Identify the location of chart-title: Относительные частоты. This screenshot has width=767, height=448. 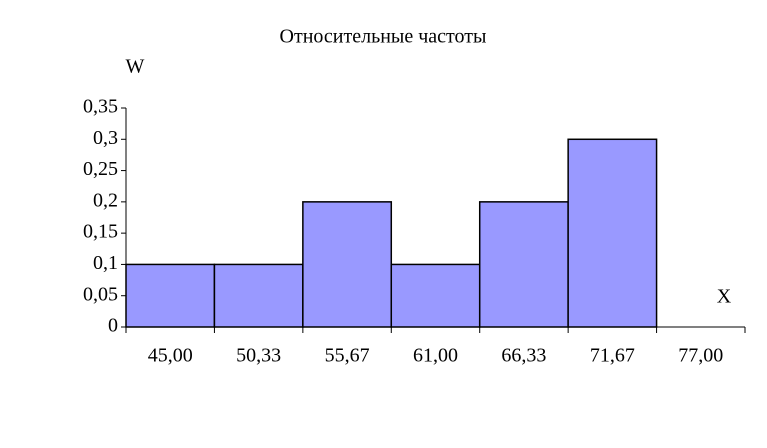
(383, 37).